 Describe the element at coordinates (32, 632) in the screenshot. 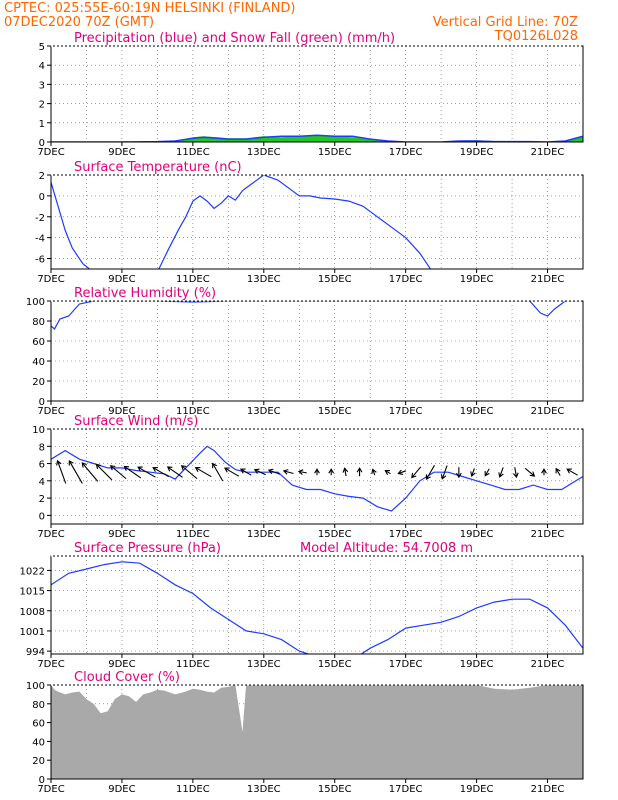

I see `pressure-ytick-label: 1001` at that location.